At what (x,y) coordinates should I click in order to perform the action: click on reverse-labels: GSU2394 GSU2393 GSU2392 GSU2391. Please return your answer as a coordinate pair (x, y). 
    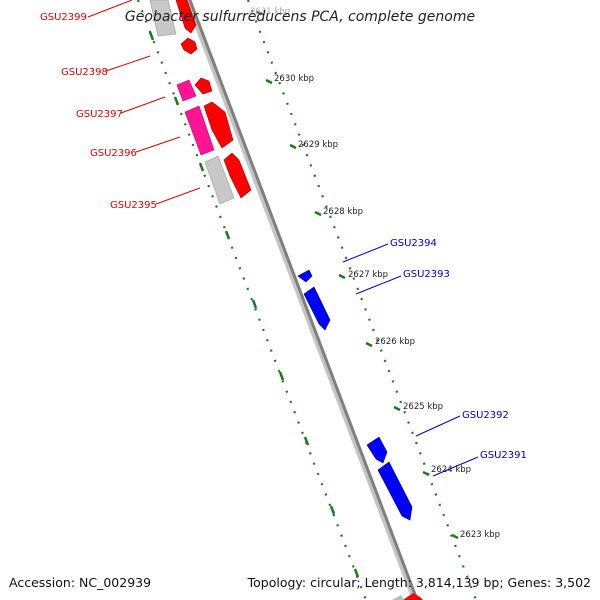
    Looking at the image, I should click on (434, 357).